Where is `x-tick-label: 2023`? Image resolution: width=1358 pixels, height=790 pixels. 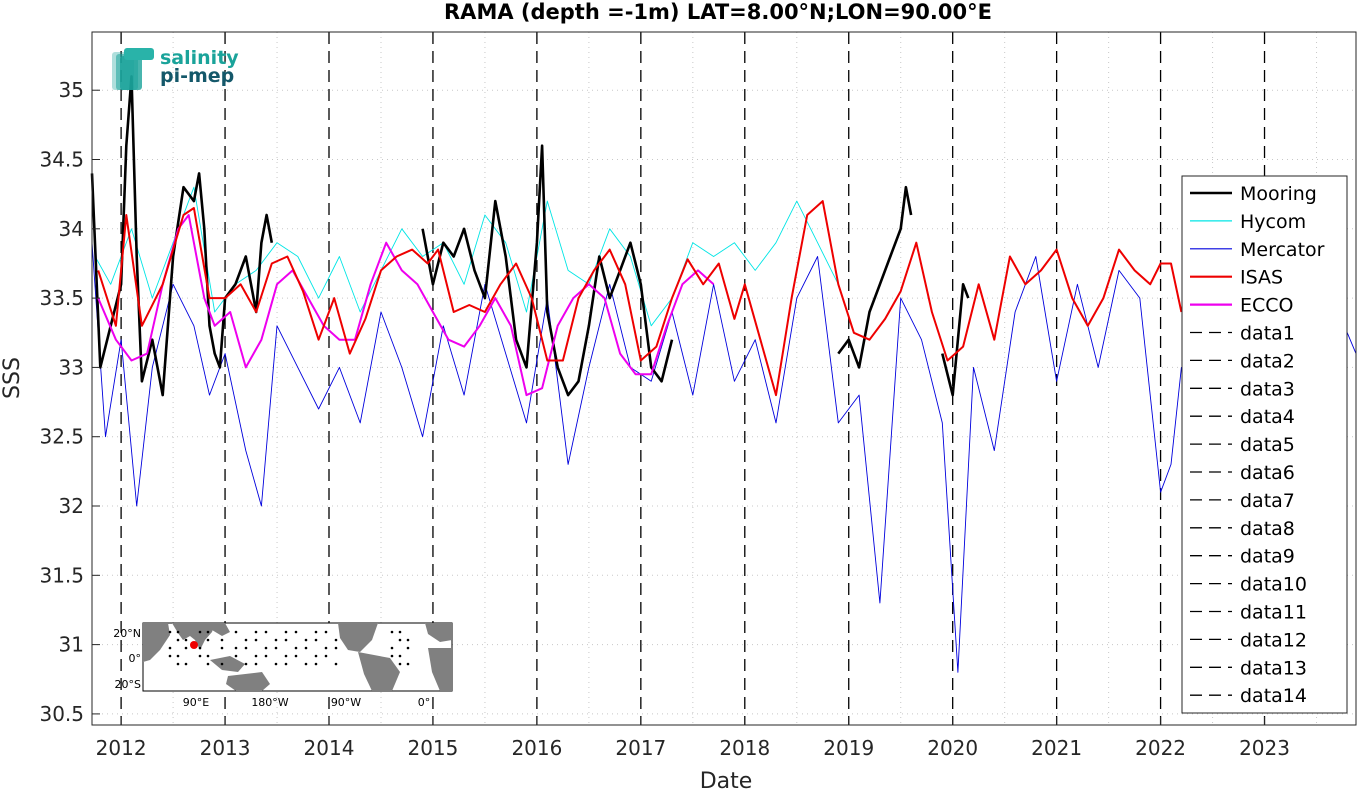 x-tick-label: 2023 is located at coordinates (1264, 748).